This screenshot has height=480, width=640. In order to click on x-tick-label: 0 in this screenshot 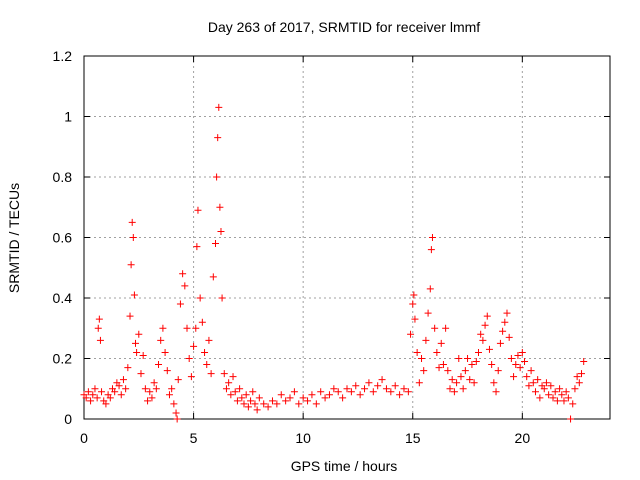, I will do `click(84, 438)`.